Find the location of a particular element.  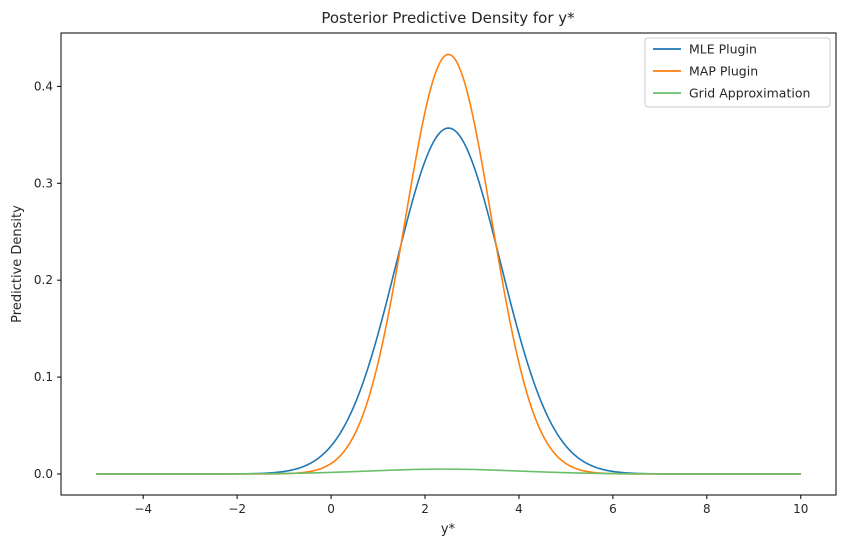

y-axis-label: Predictive Density is located at coordinates (17, 264).